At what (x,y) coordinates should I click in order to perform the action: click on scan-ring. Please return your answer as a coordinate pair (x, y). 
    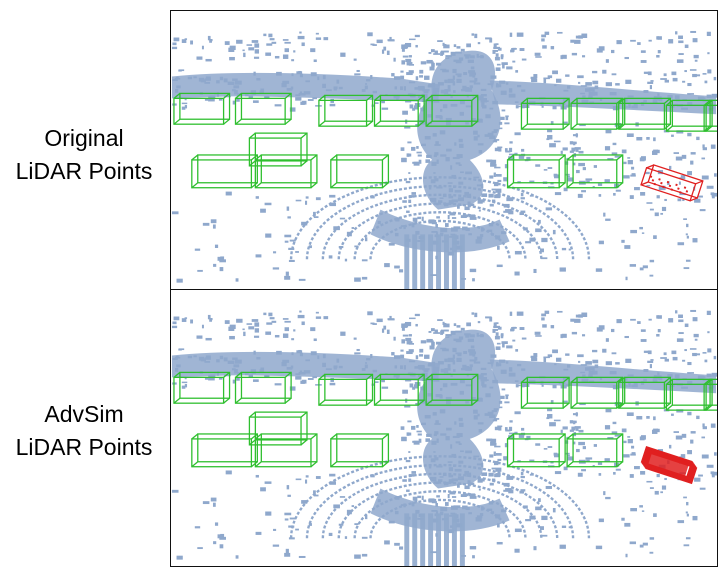
    Looking at the image, I should click on (440, 222).